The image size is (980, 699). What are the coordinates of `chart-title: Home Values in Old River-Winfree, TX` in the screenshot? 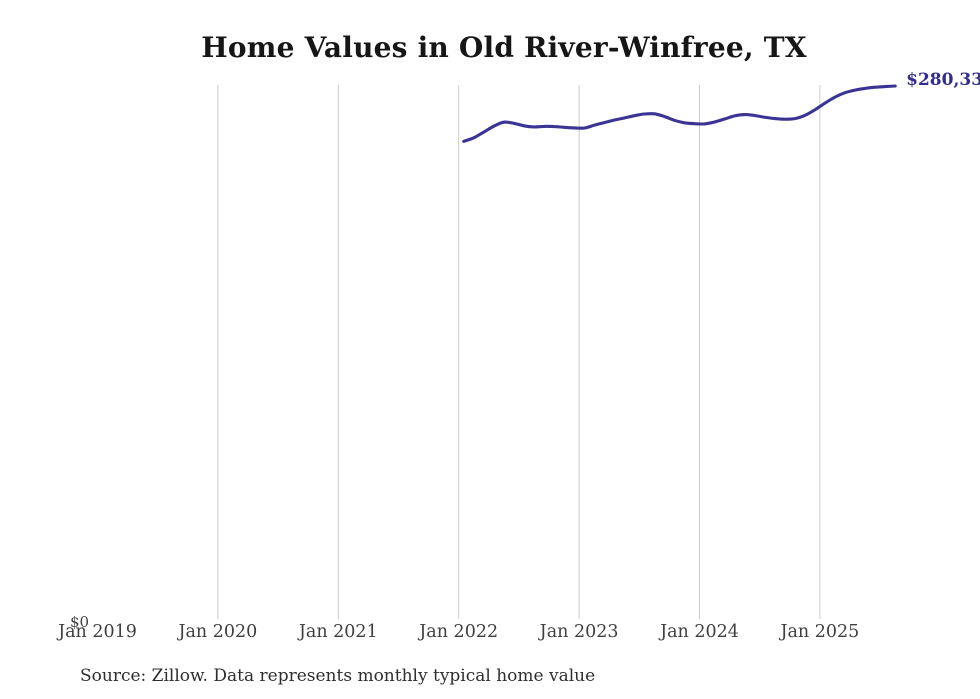 It's located at (504, 47).